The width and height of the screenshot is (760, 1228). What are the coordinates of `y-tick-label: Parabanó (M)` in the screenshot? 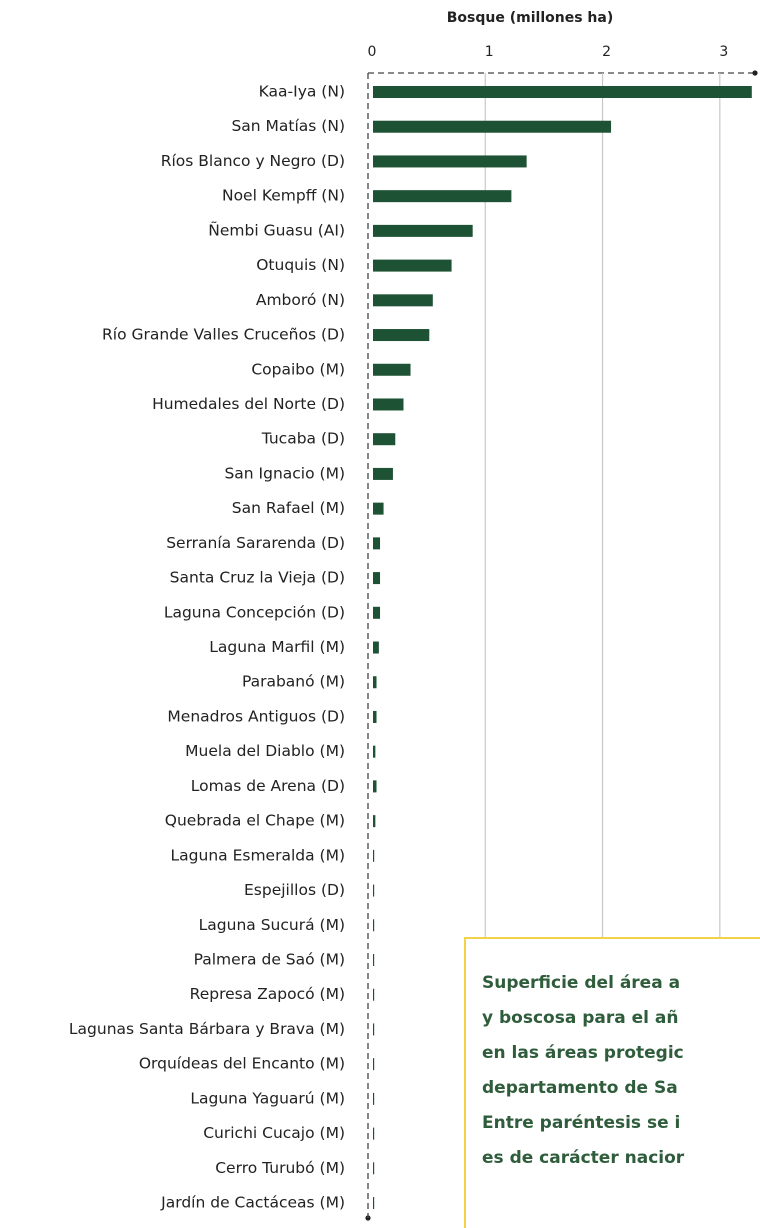 It's located at (293, 682).